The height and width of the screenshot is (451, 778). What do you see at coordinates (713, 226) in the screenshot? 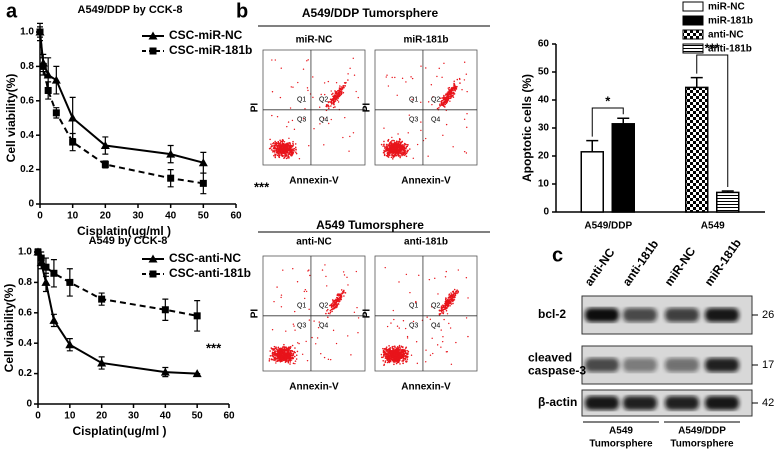
I see `x-tick-label: A549` at bounding box center [713, 226].